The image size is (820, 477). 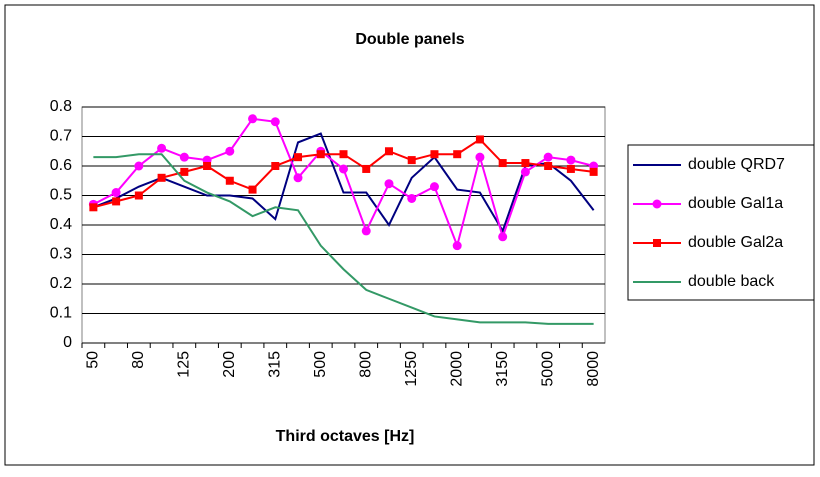 What do you see at coordinates (61, 254) in the screenshot?
I see `y-tick-label: 0.3` at bounding box center [61, 254].